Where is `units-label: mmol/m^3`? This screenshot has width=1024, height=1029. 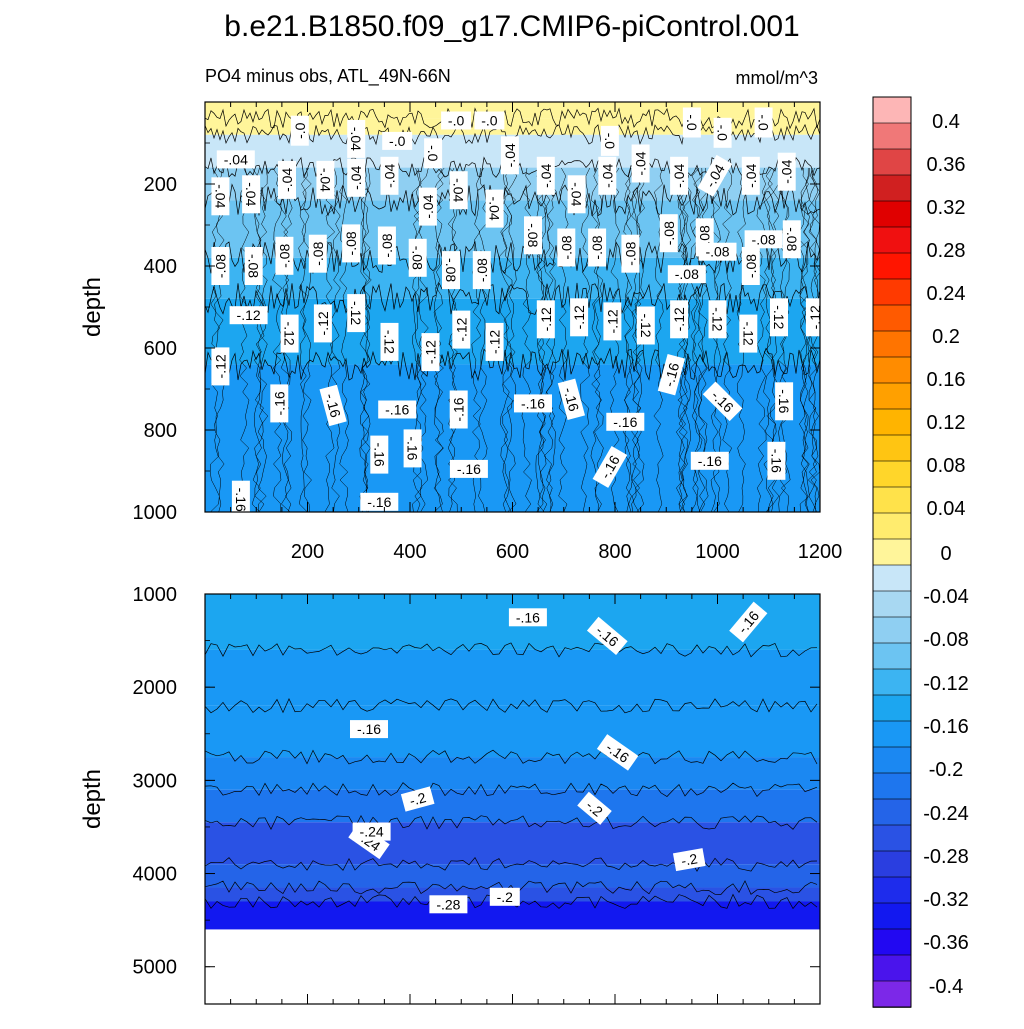
units-label: mmol/m^3 is located at coordinates (777, 78).